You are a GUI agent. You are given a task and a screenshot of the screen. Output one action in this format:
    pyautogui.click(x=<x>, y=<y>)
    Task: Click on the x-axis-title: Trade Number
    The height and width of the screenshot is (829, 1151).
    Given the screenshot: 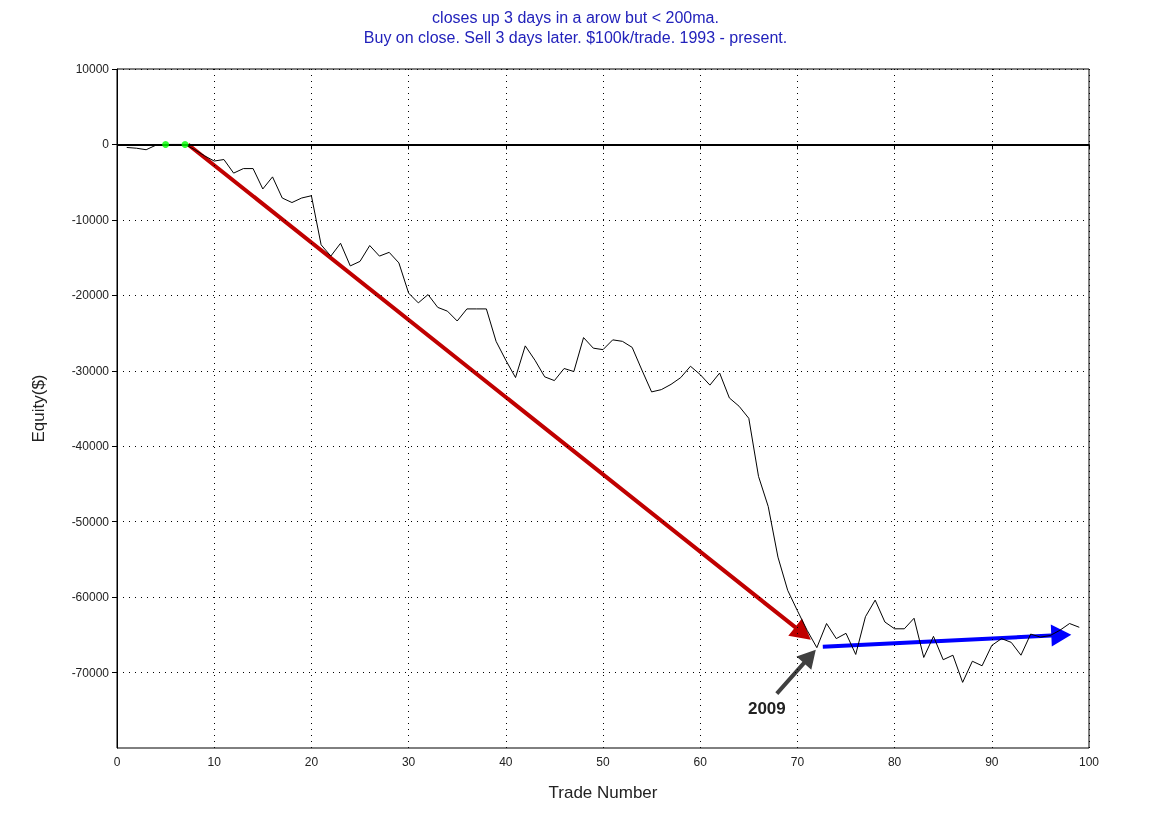 What is the action you would take?
    pyautogui.click(x=603, y=792)
    